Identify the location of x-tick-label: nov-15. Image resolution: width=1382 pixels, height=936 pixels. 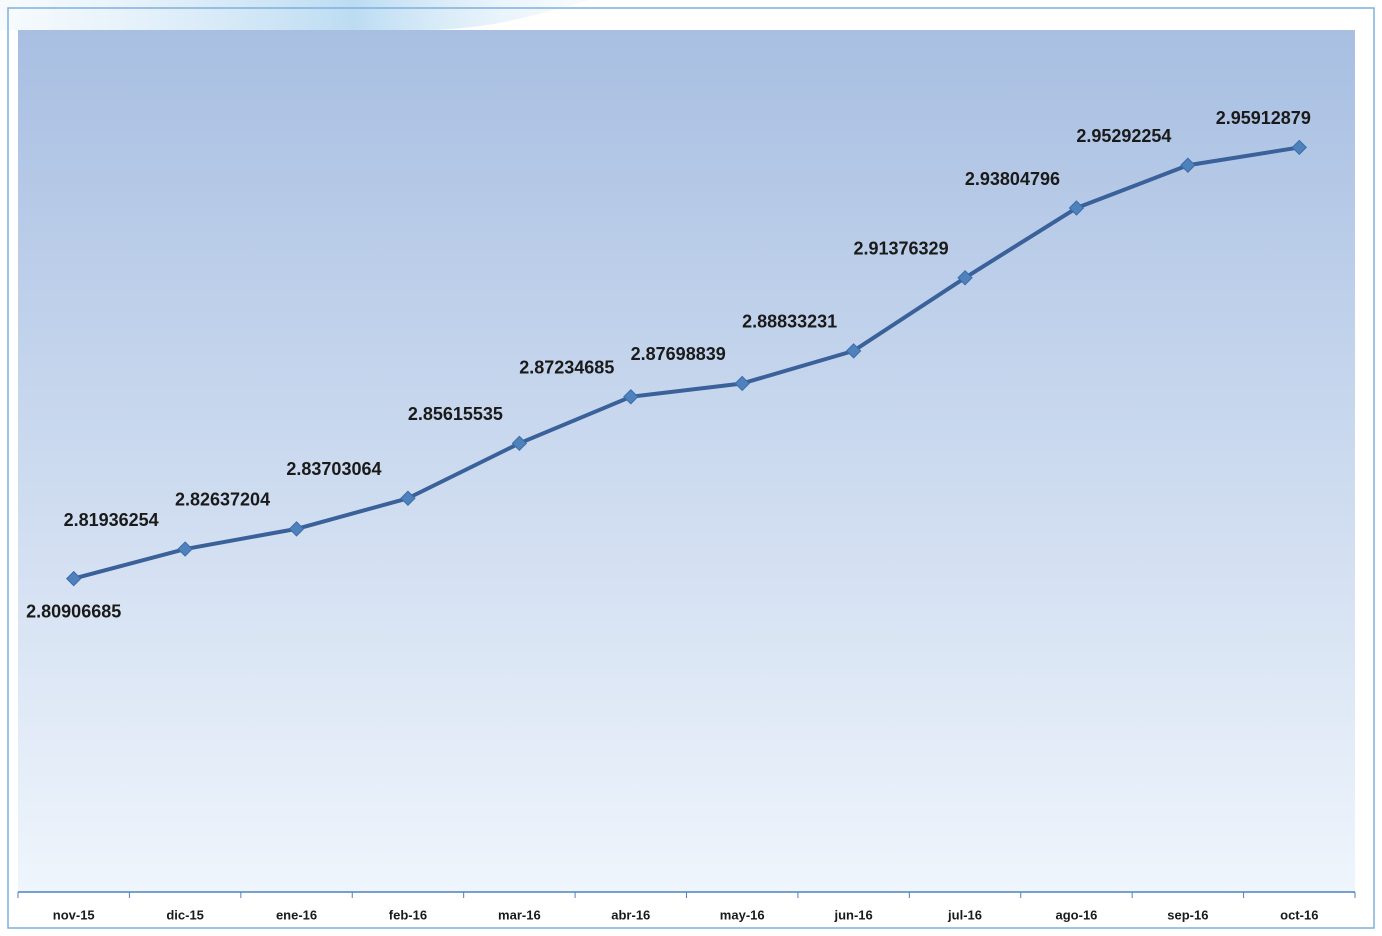
(74, 914).